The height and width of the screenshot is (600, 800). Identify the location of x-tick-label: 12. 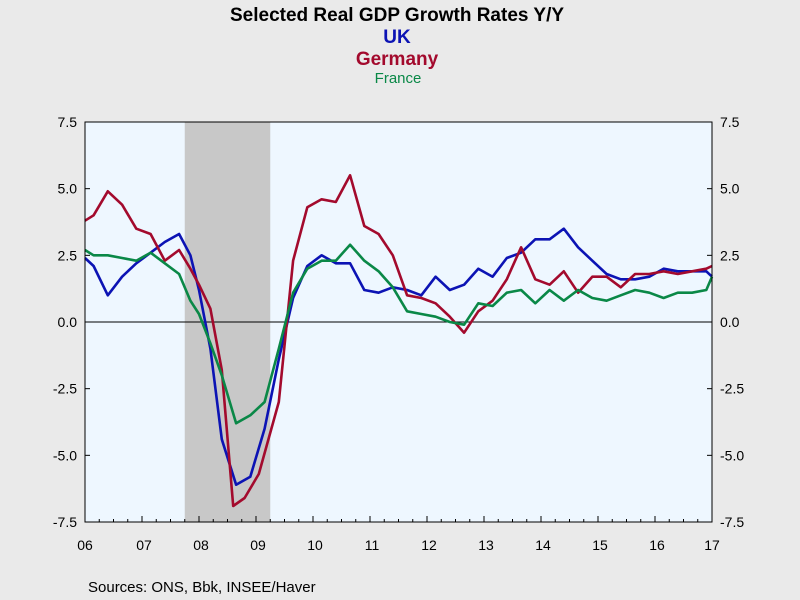
(429, 545).